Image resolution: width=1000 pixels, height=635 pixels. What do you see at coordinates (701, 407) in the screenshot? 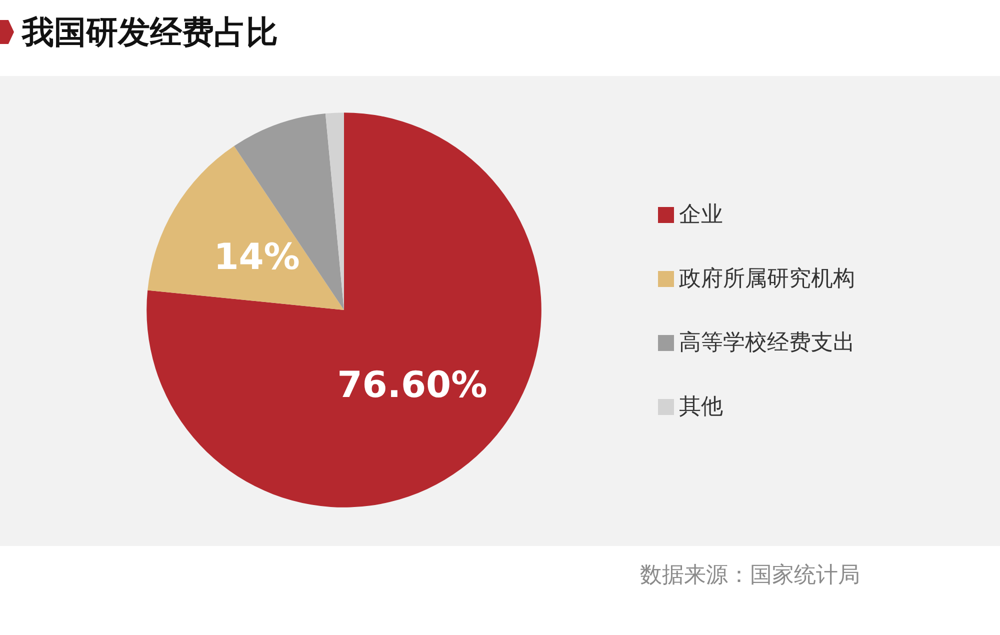
I see `legend-label: 其他` at bounding box center [701, 407].